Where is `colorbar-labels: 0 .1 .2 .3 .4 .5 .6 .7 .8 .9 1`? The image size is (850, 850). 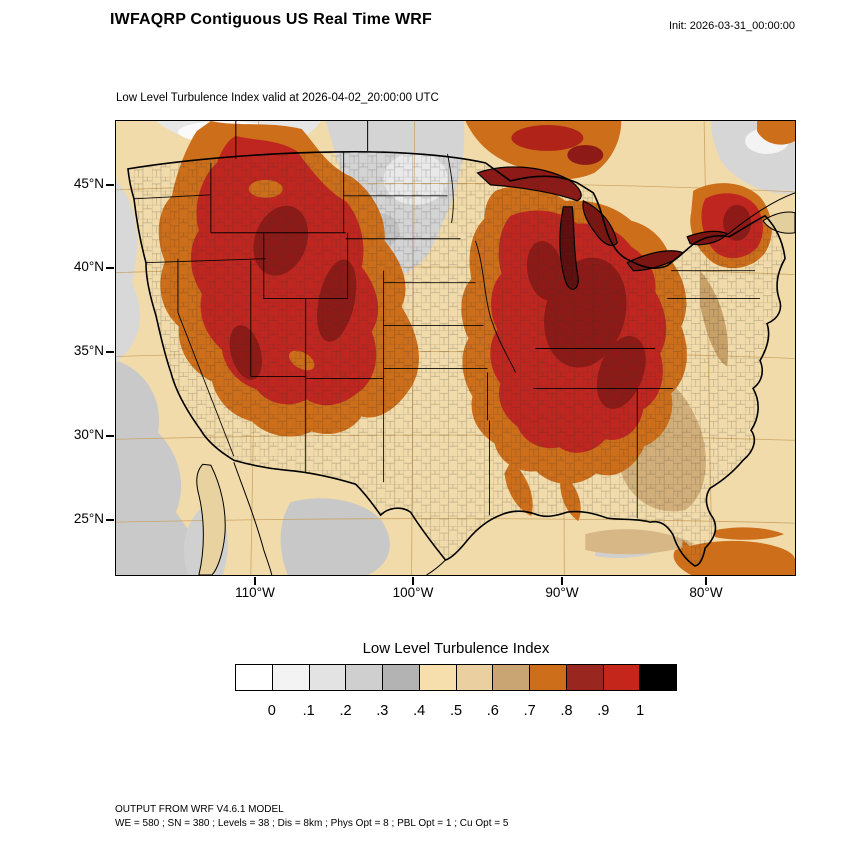
colorbar-labels: 0 .1 .2 .3 .4 .5 .6 .7 .8 .9 1 is located at coordinates (456, 712).